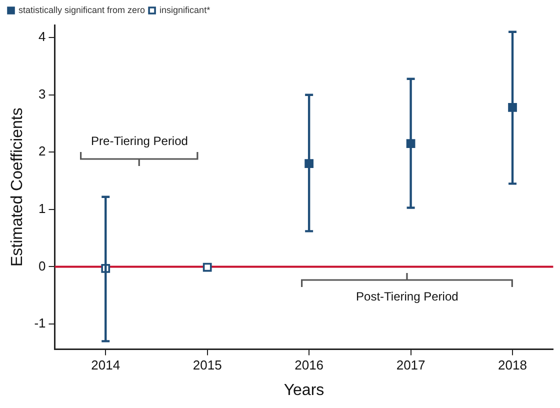  Describe the element at coordinates (512, 365) in the screenshot. I see `x-tick-label: 2018` at that location.